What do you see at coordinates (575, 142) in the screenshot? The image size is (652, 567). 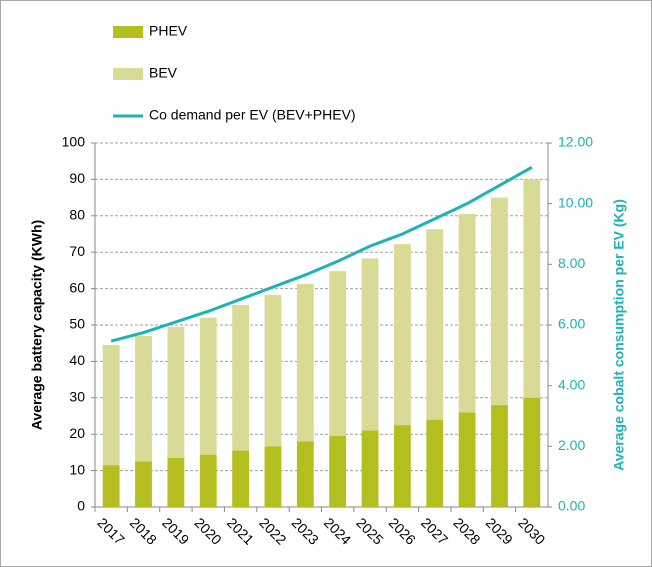 I see `y2-tick-label: 12.00` at bounding box center [575, 142].